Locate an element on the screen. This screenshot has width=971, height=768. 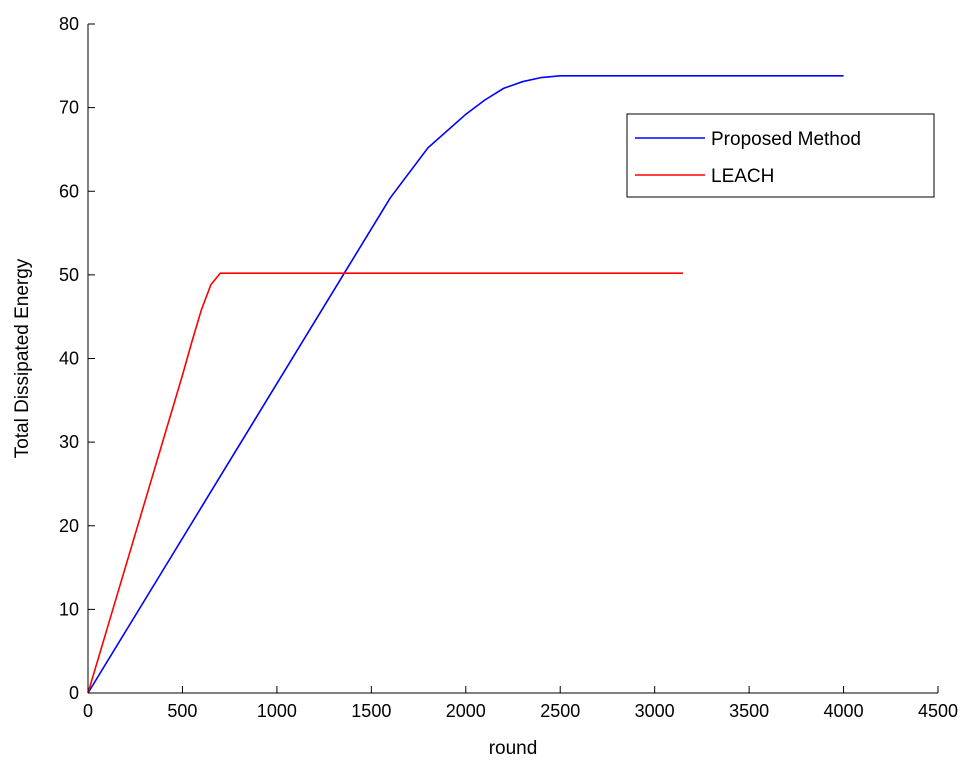
legend: Proposed Method LEACH is located at coordinates (780, 155).